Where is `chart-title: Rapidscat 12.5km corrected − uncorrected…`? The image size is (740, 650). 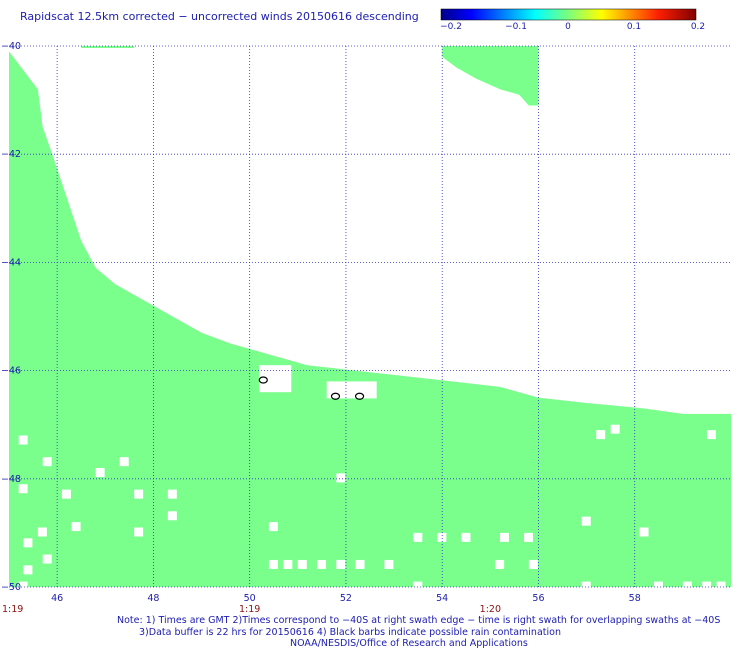
chart-title: Rapidscat 12.5km corrected − uncorrected… is located at coordinates (219, 16).